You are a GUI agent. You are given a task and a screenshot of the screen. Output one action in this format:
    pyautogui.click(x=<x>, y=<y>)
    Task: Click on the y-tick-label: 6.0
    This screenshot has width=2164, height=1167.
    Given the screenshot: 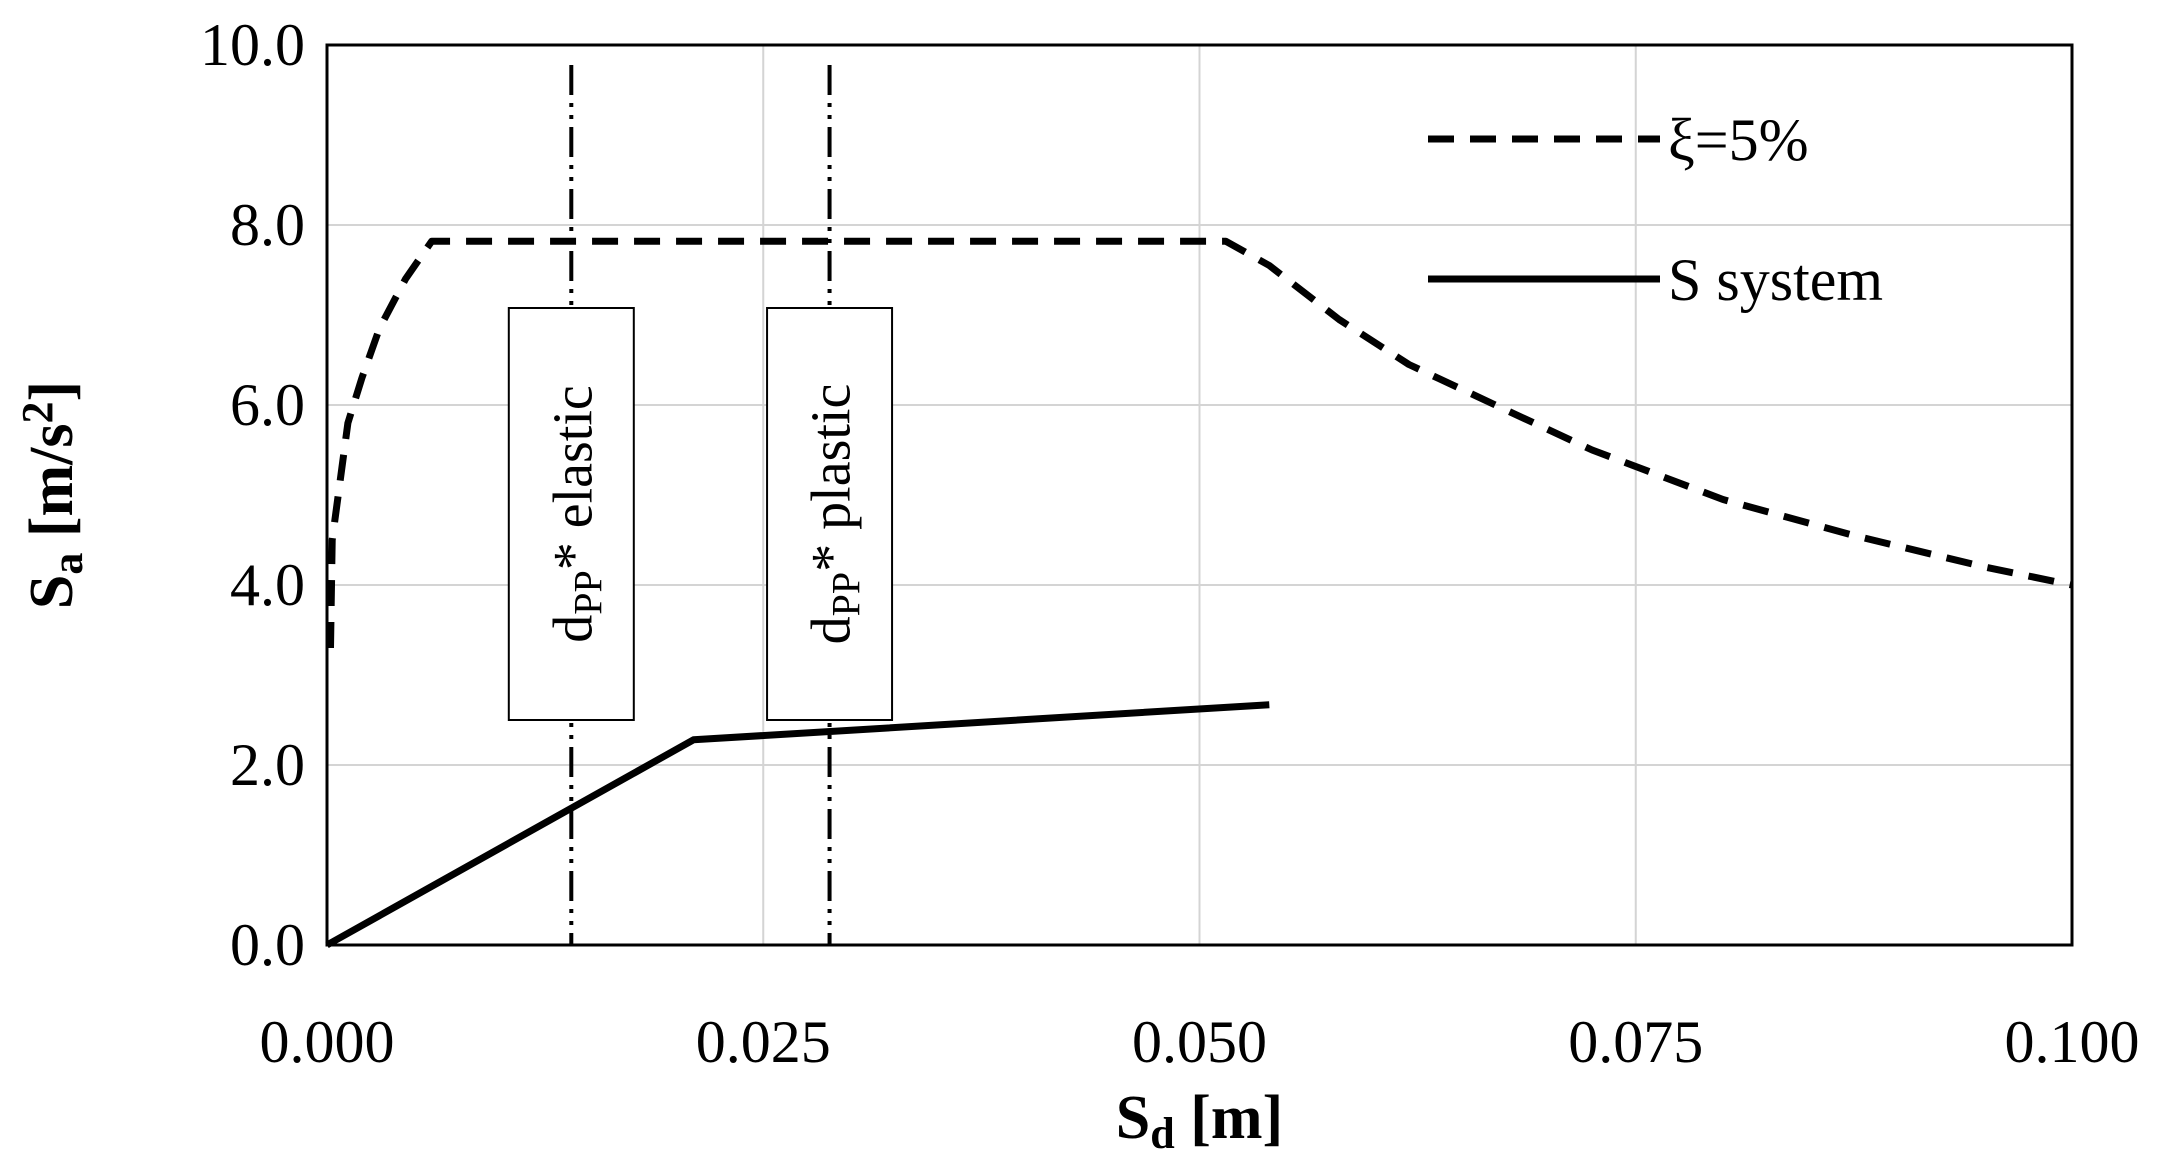 What is the action you would take?
    pyautogui.click(x=267, y=405)
    